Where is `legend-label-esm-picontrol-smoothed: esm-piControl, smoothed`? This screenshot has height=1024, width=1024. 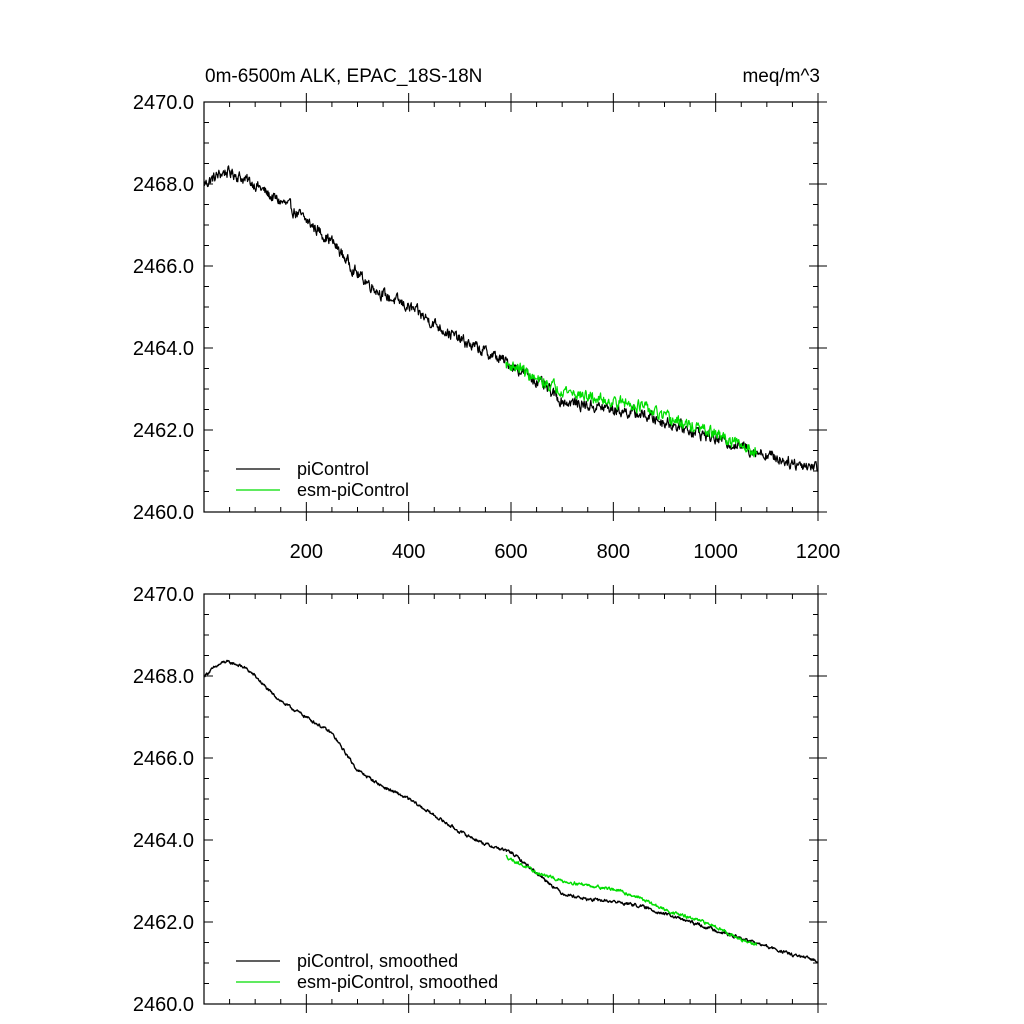 legend-label-esm-picontrol-smoothed: esm-piControl, smoothed is located at coordinates (397, 982).